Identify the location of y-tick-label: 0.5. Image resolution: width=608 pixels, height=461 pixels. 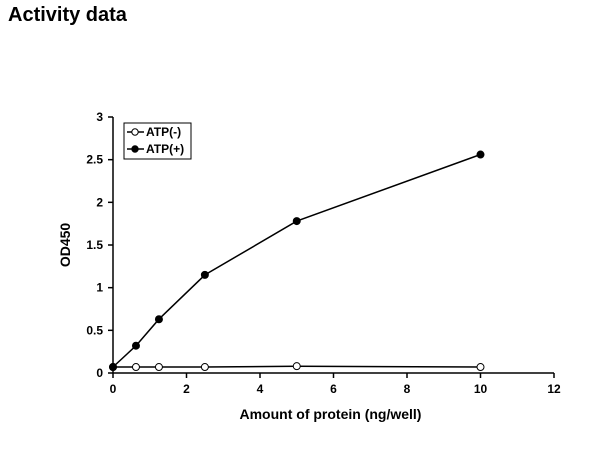
(94, 330).